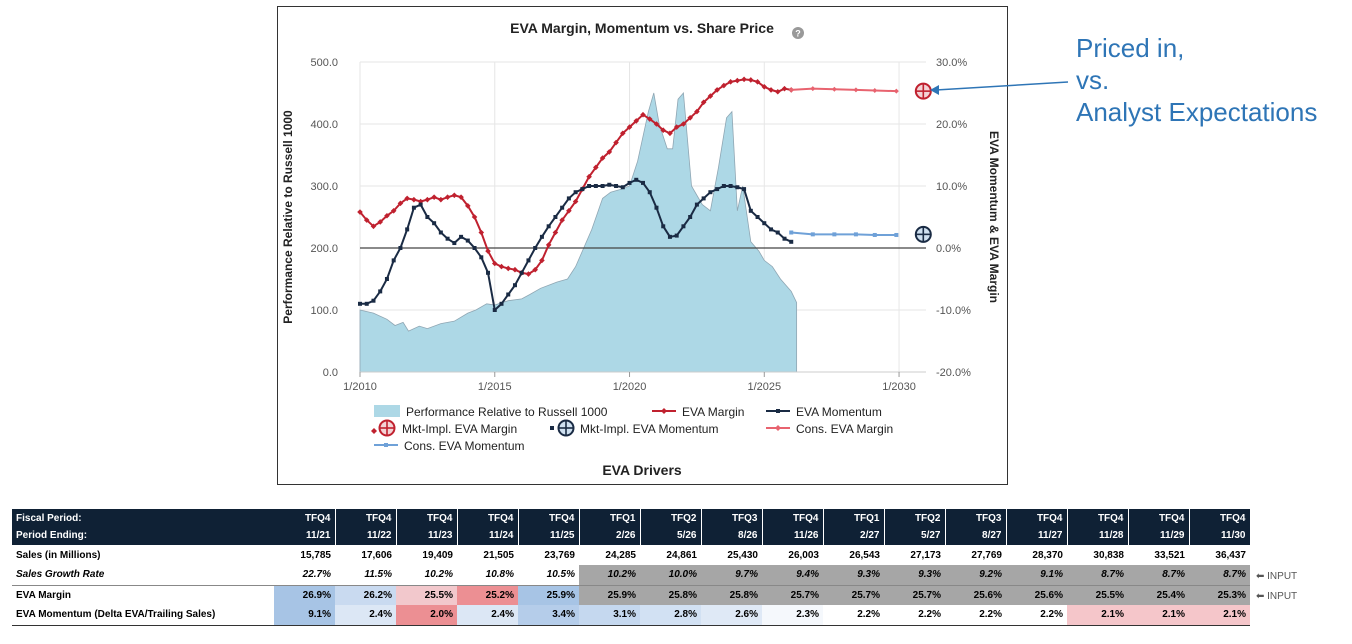  What do you see at coordinates (549, 536) in the screenshot?
I see `period-ending-cell: 11/25` at bounding box center [549, 536].